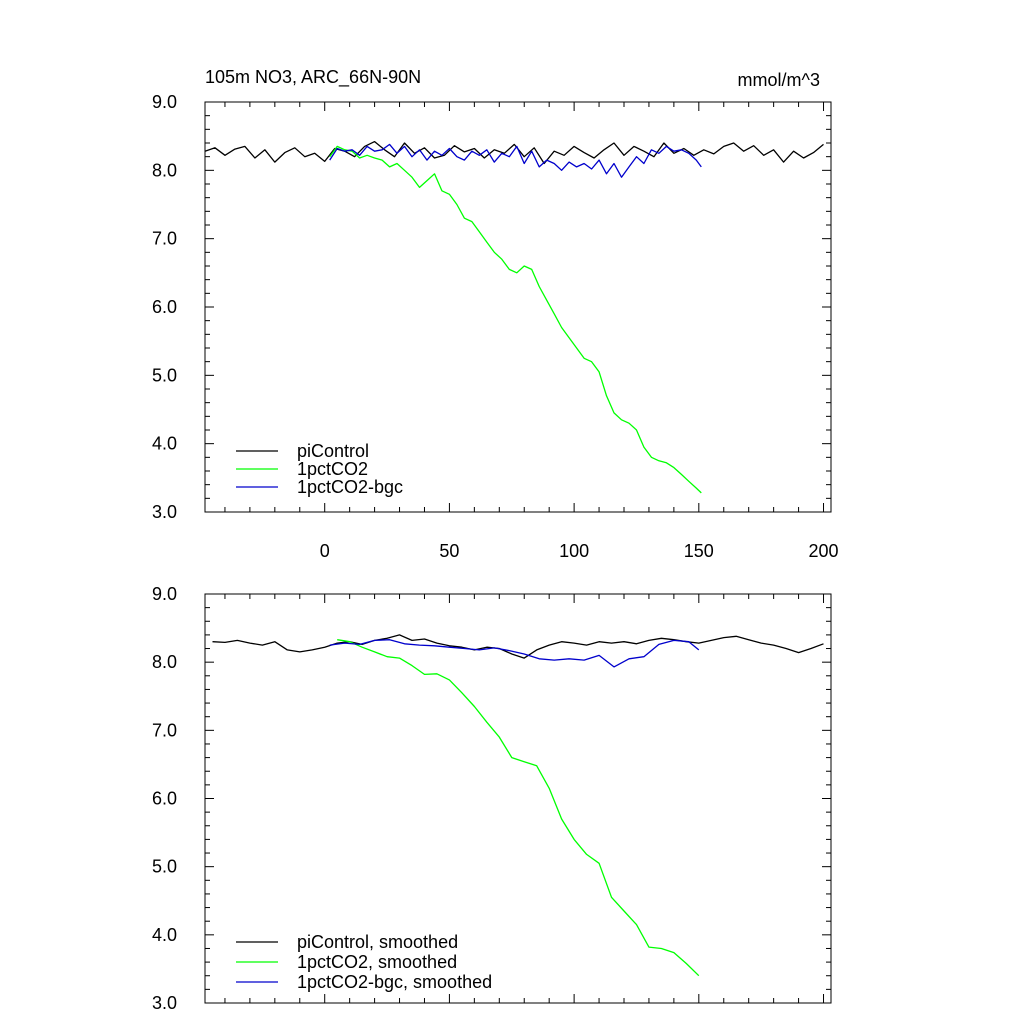 This screenshot has height=1024, width=1024. What do you see at coordinates (779, 80) in the screenshot?
I see `units-label: mmol/m^3` at bounding box center [779, 80].